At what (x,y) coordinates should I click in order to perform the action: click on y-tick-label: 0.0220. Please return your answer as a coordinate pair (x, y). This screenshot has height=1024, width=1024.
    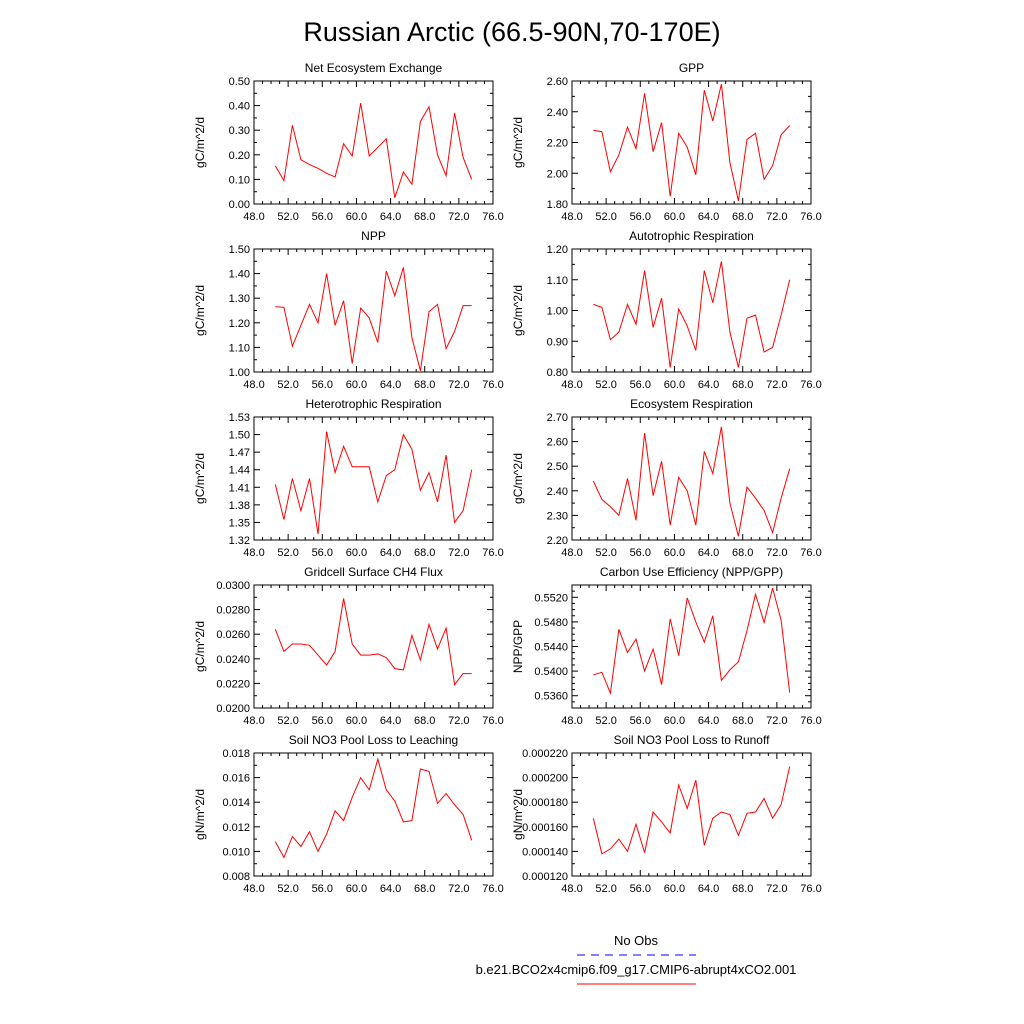
    Looking at the image, I should click on (233, 684).